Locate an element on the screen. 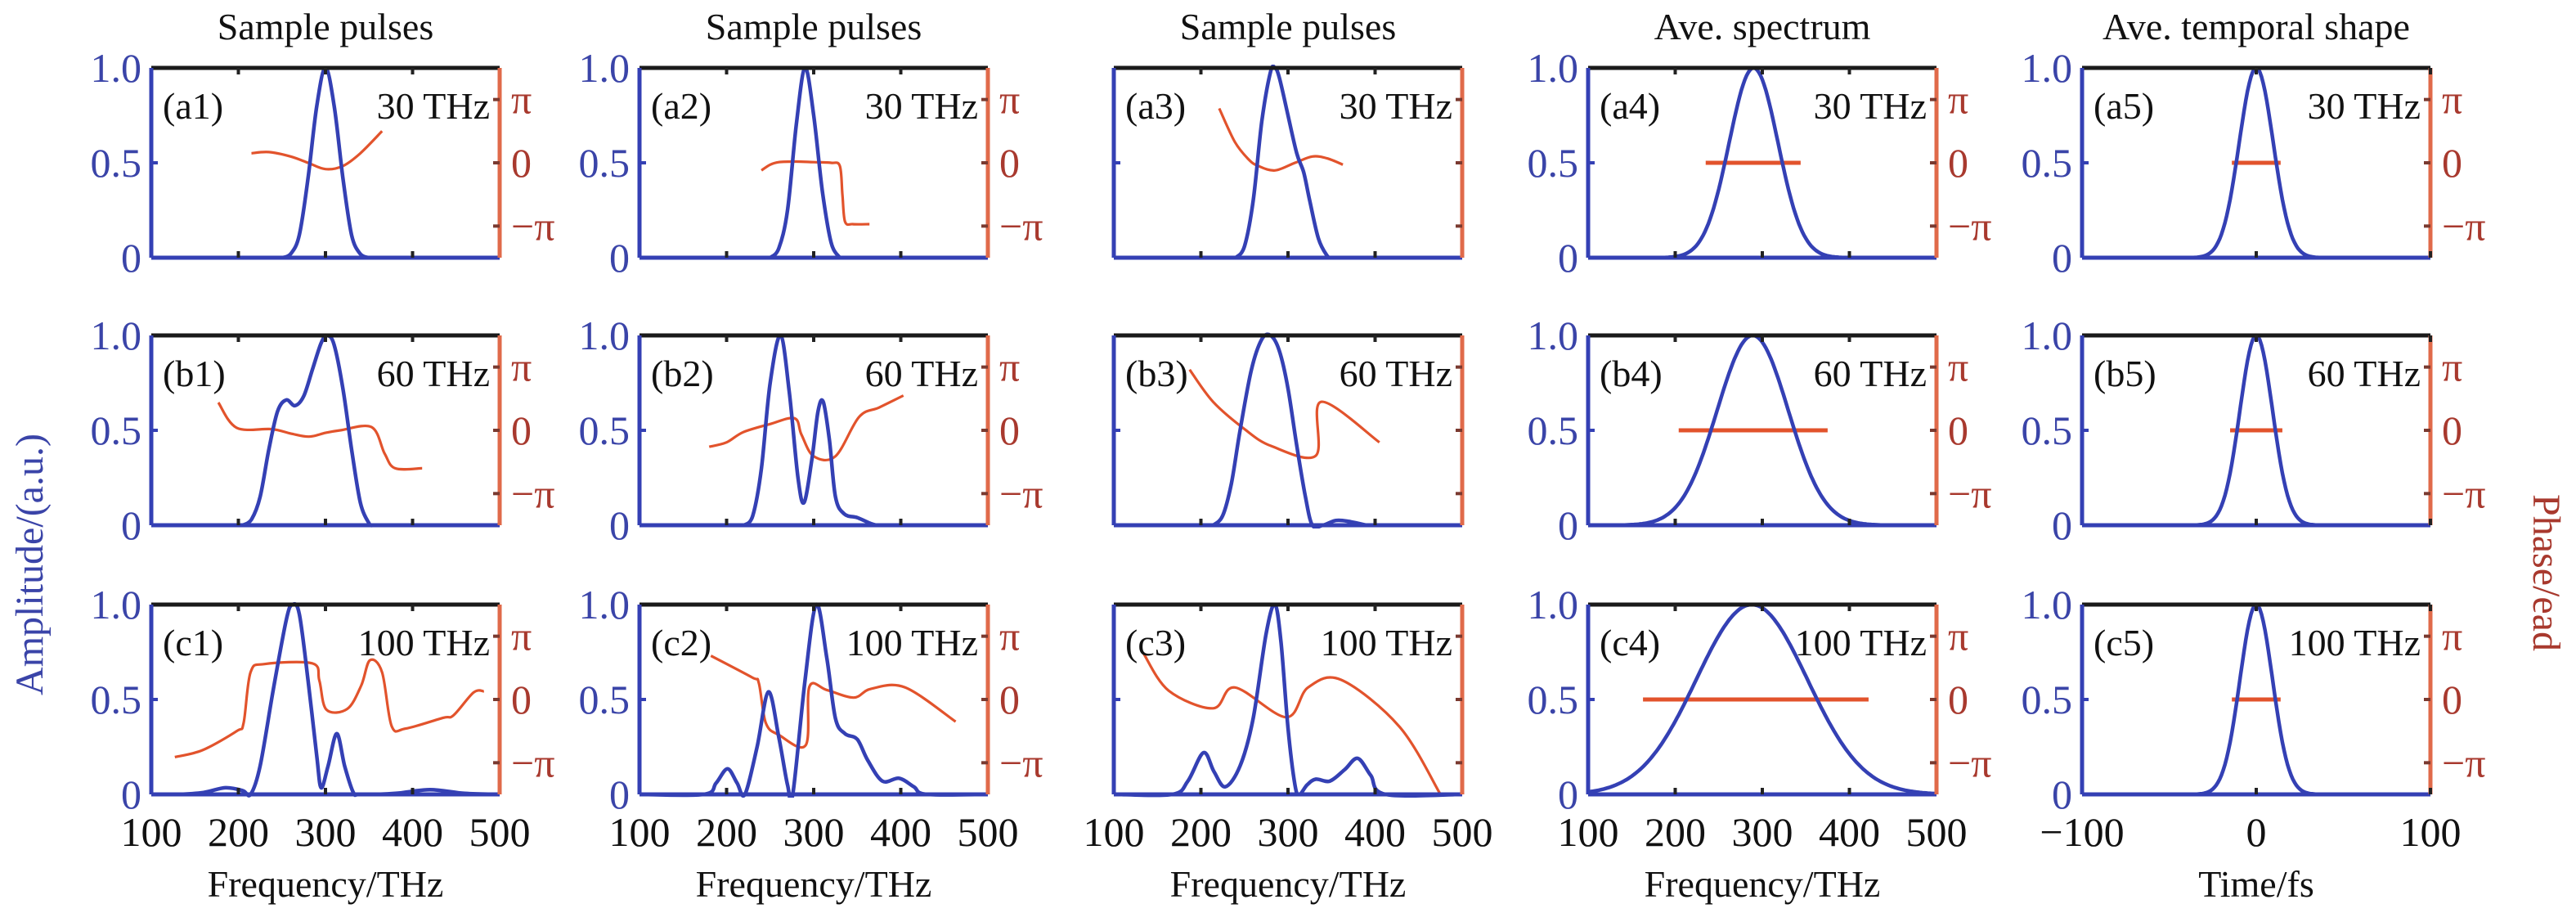  x-axis-title: Time/fs is located at coordinates (2256, 884).